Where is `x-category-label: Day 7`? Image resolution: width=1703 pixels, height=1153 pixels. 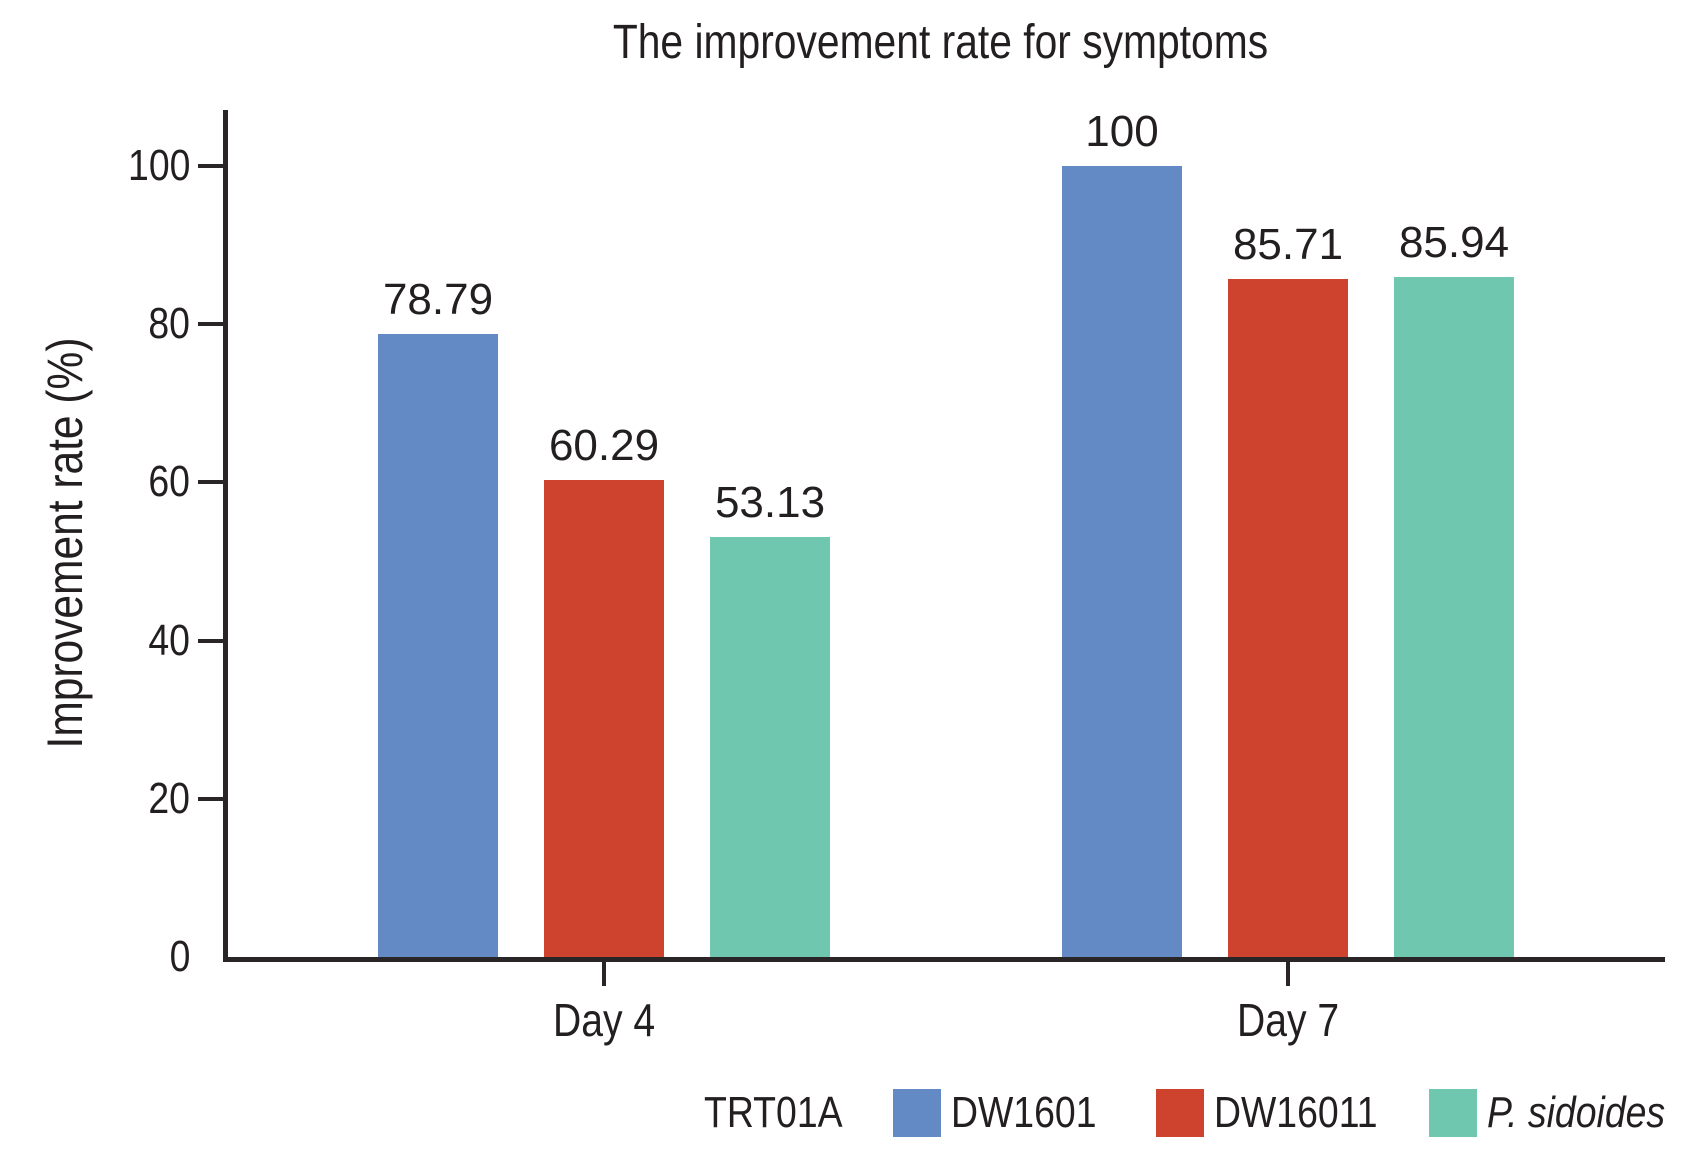 x-category-label: Day 7 is located at coordinates (1288, 1020).